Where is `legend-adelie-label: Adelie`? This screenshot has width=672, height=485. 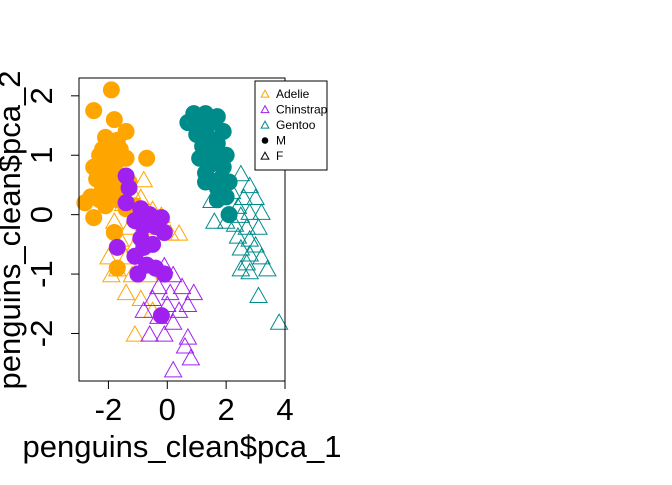
legend-adelie-label: Adelie is located at coordinates (293, 94).